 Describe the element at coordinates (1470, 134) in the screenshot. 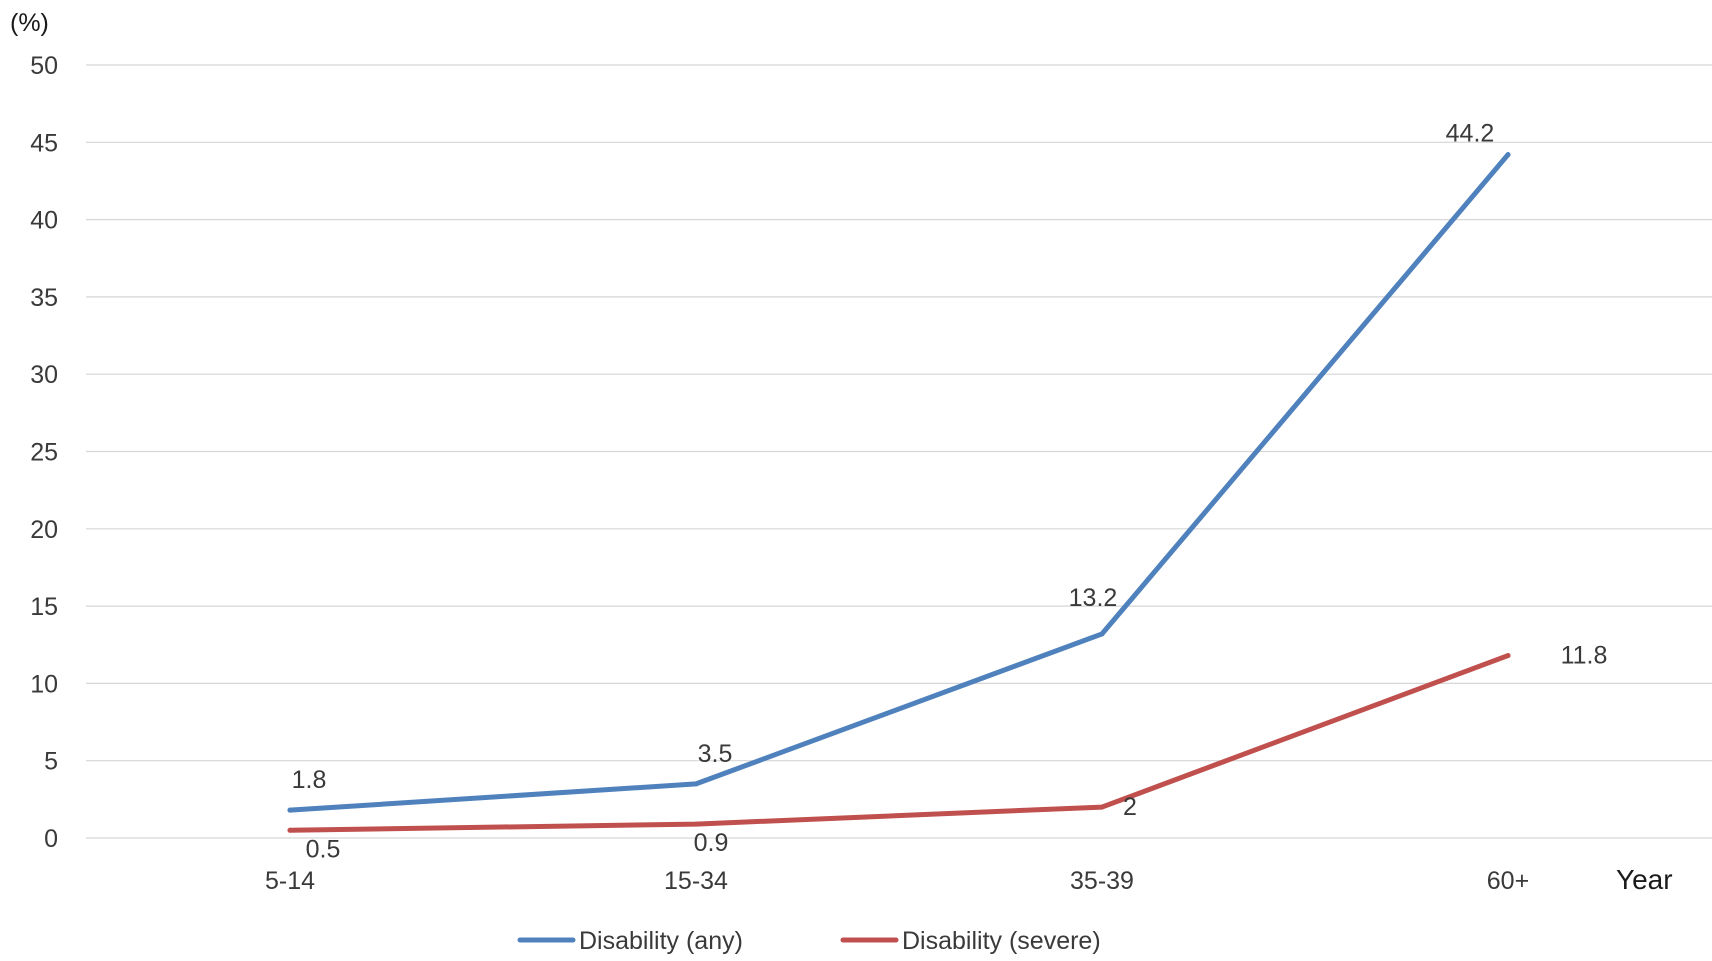

I see `data-label: 44.2` at that location.